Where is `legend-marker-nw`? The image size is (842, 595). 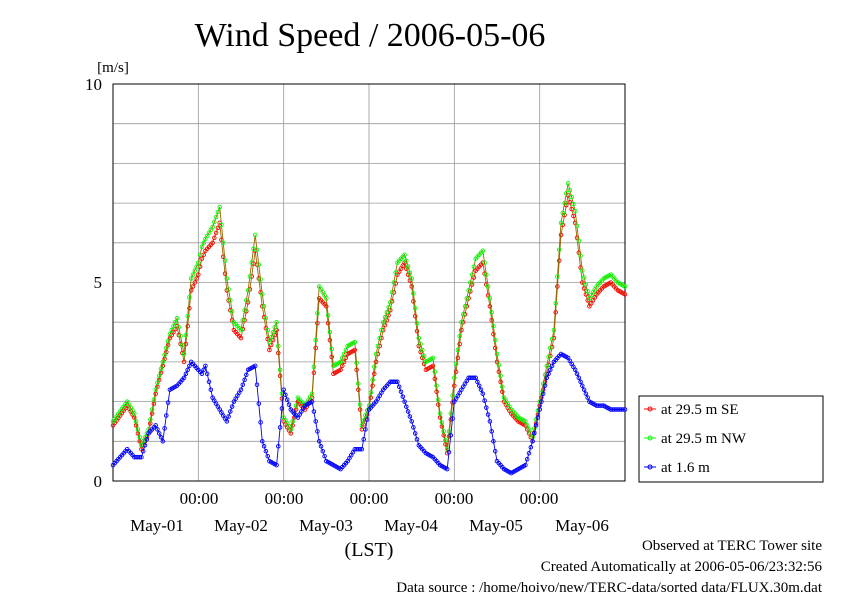
legend-marker-nw is located at coordinates (650, 438).